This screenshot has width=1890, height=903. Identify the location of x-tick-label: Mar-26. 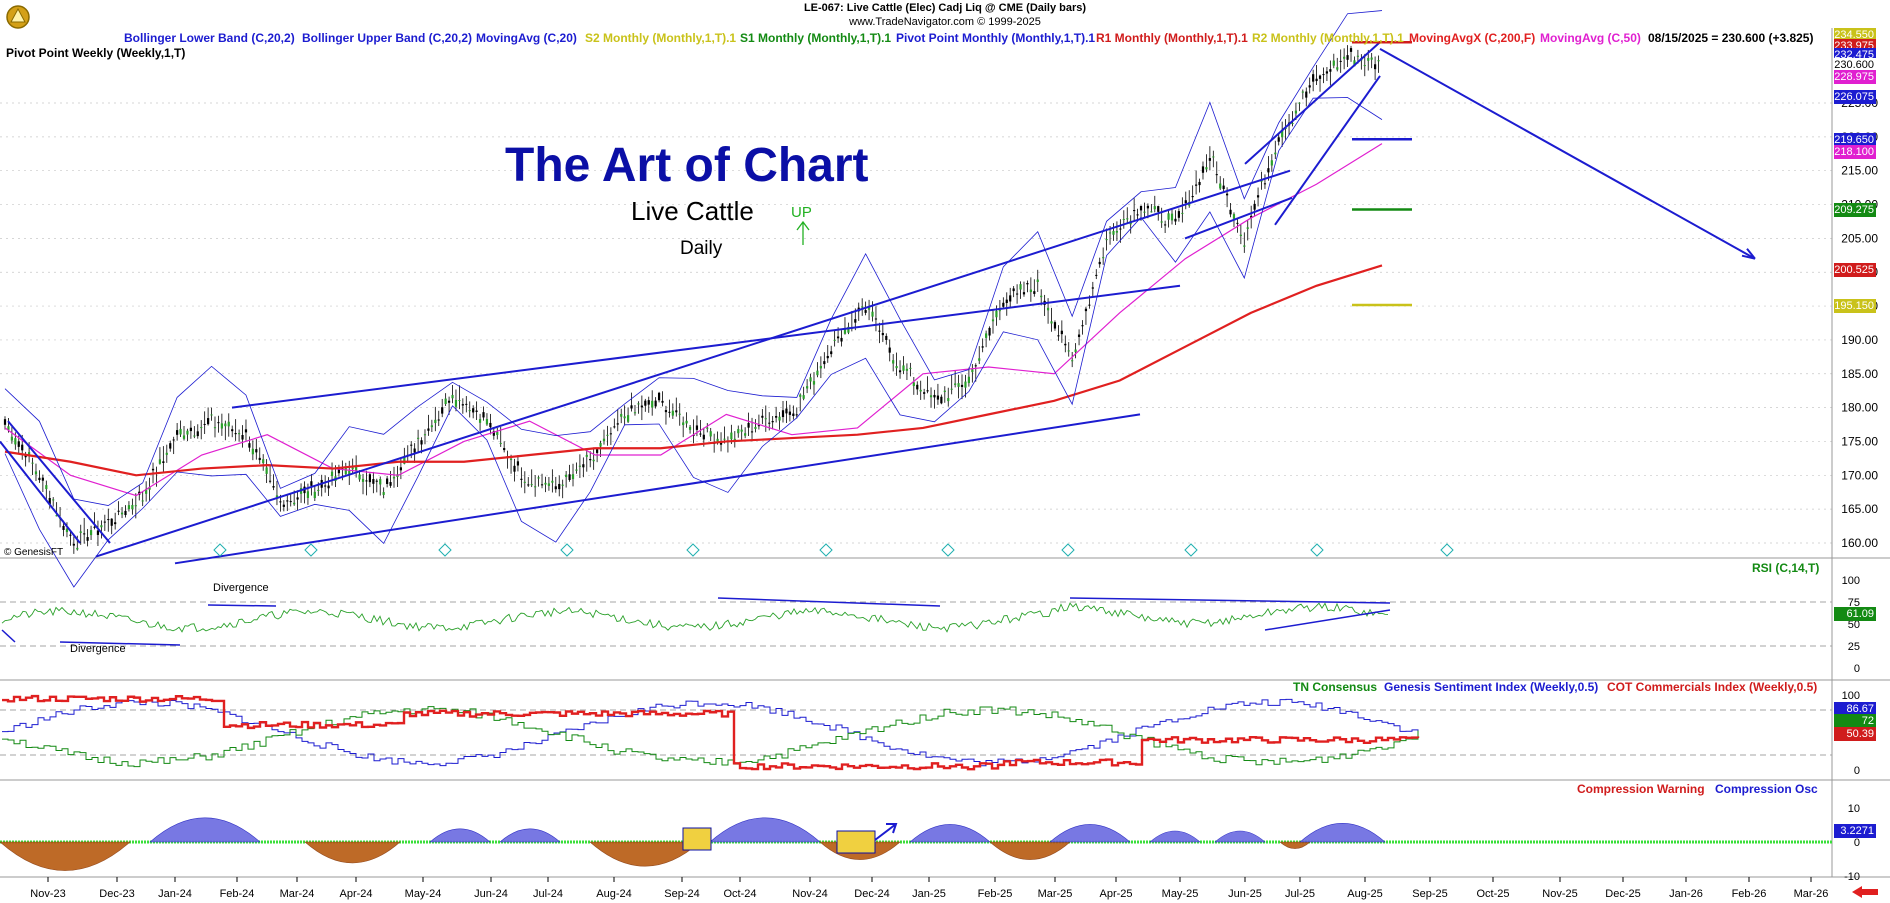
(1811, 894).